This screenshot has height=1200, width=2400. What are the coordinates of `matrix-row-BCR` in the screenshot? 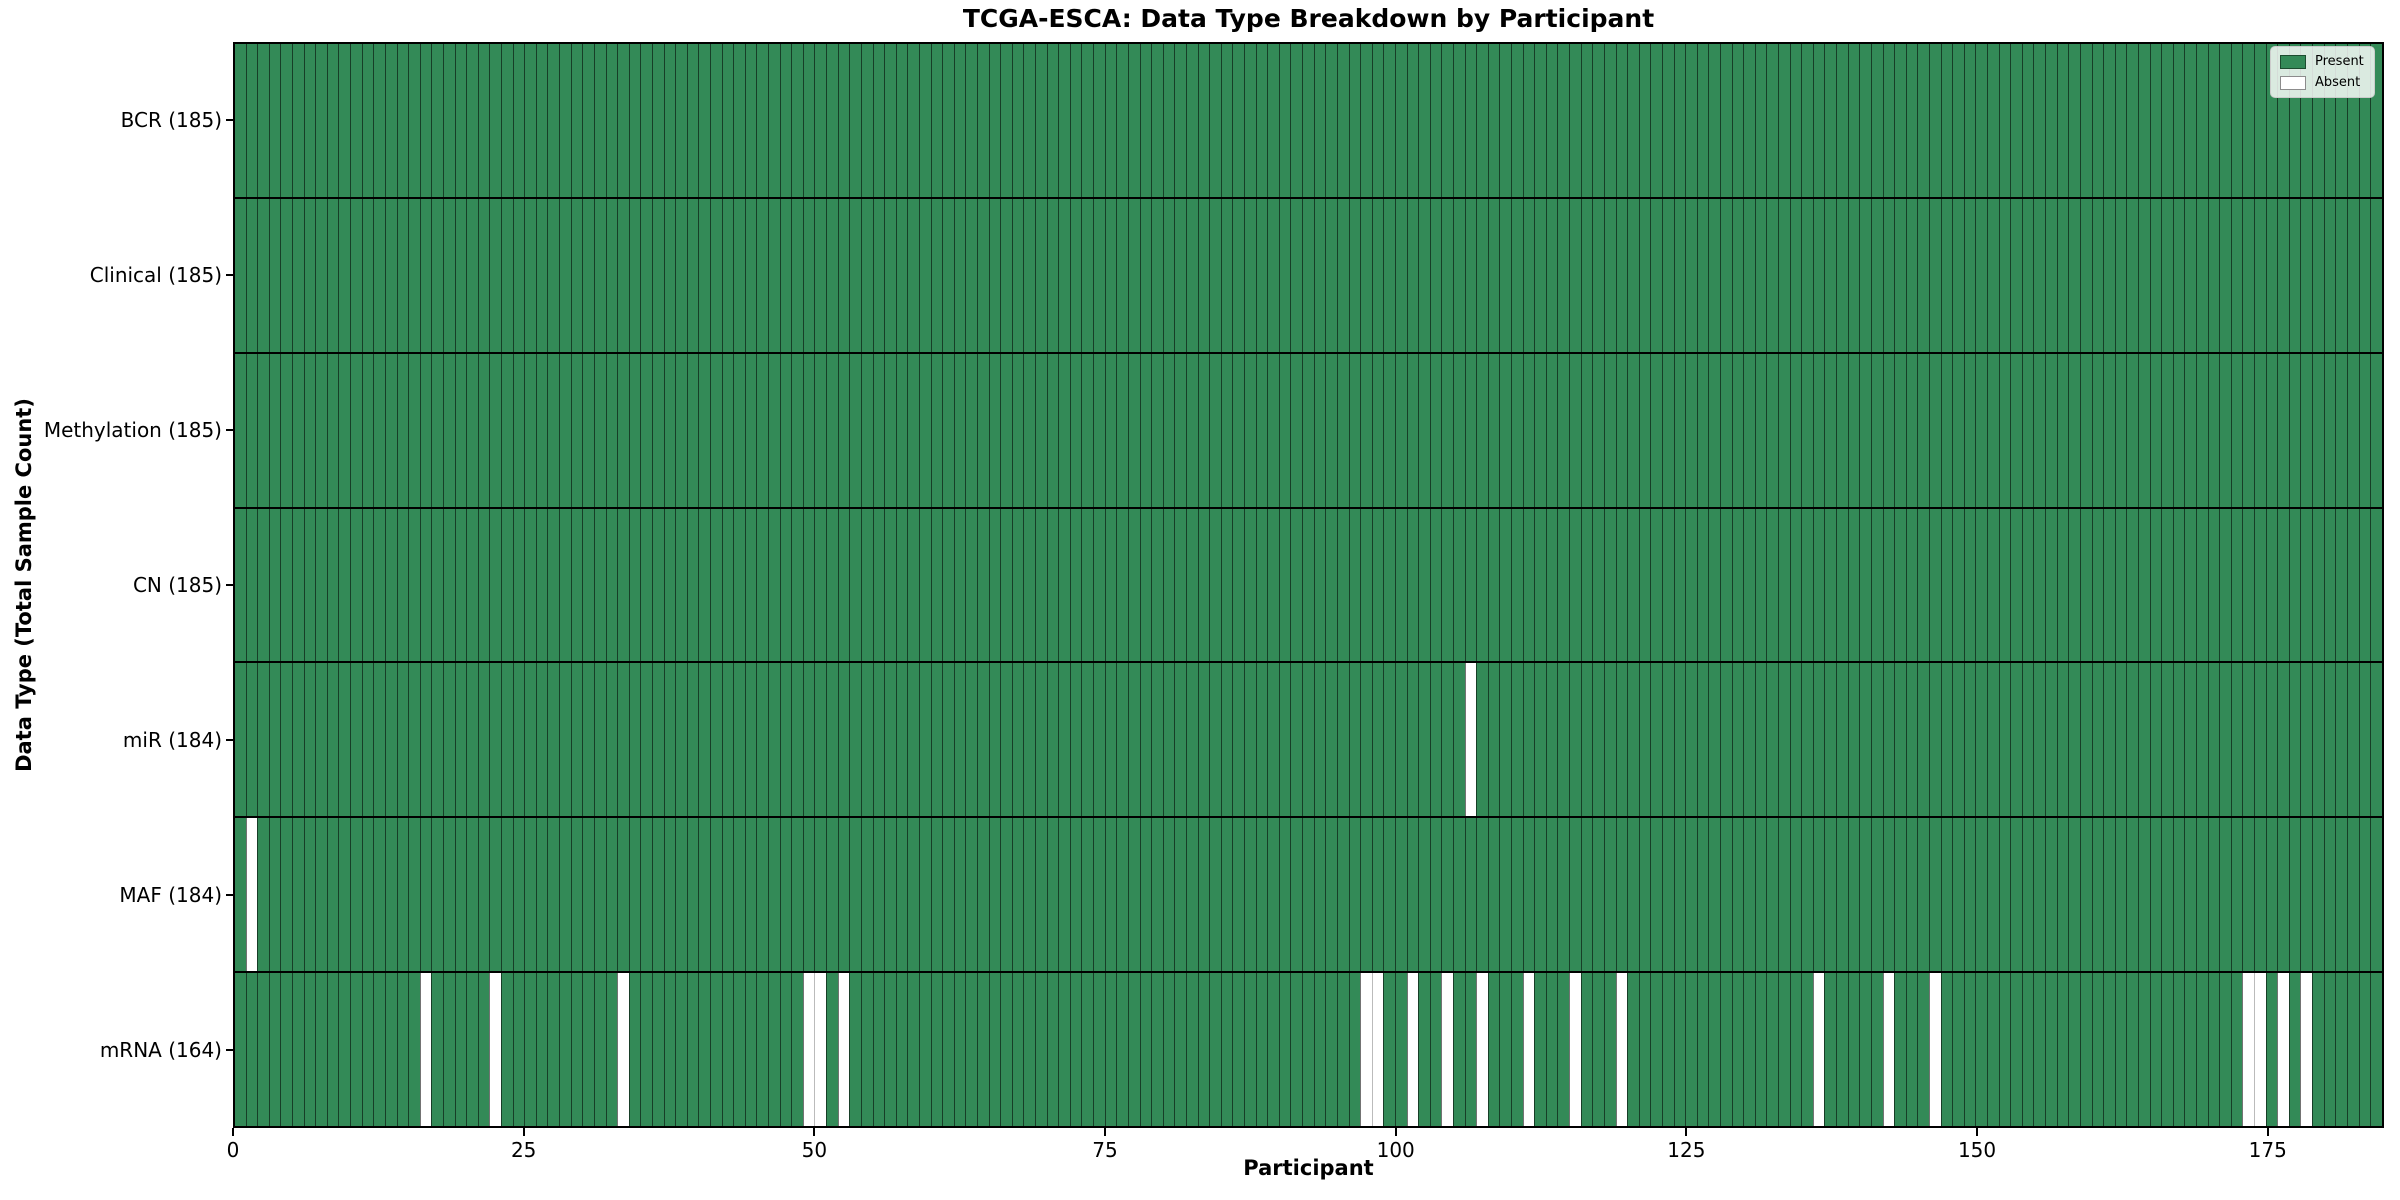 It's located at (1308, 120).